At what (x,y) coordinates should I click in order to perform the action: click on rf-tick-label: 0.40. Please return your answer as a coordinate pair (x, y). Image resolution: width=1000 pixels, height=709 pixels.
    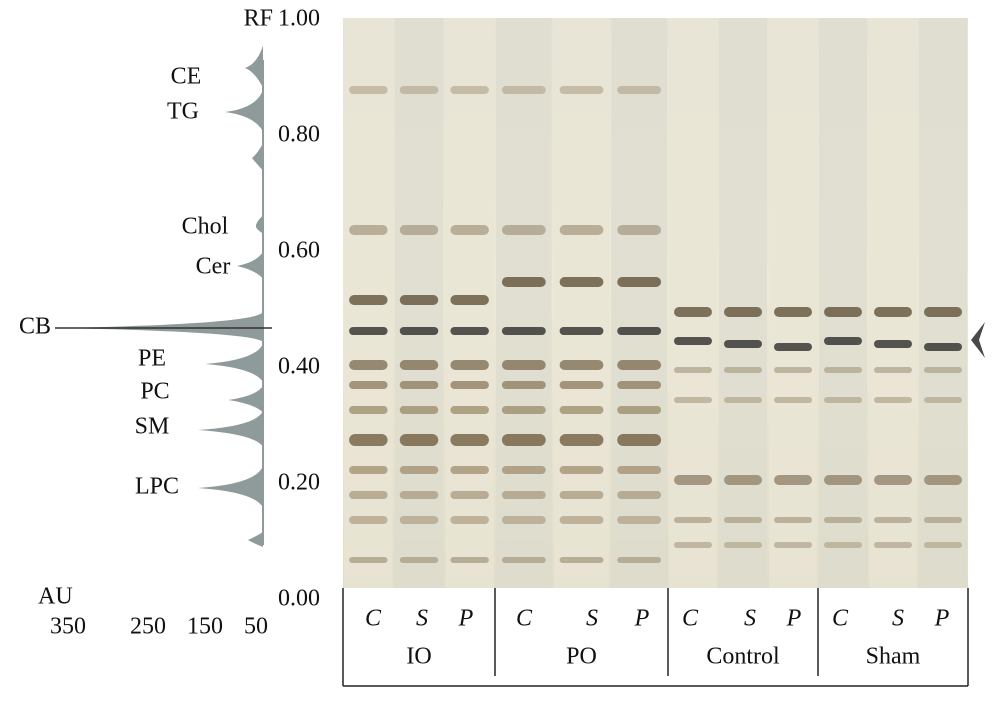
    Looking at the image, I should click on (299, 367).